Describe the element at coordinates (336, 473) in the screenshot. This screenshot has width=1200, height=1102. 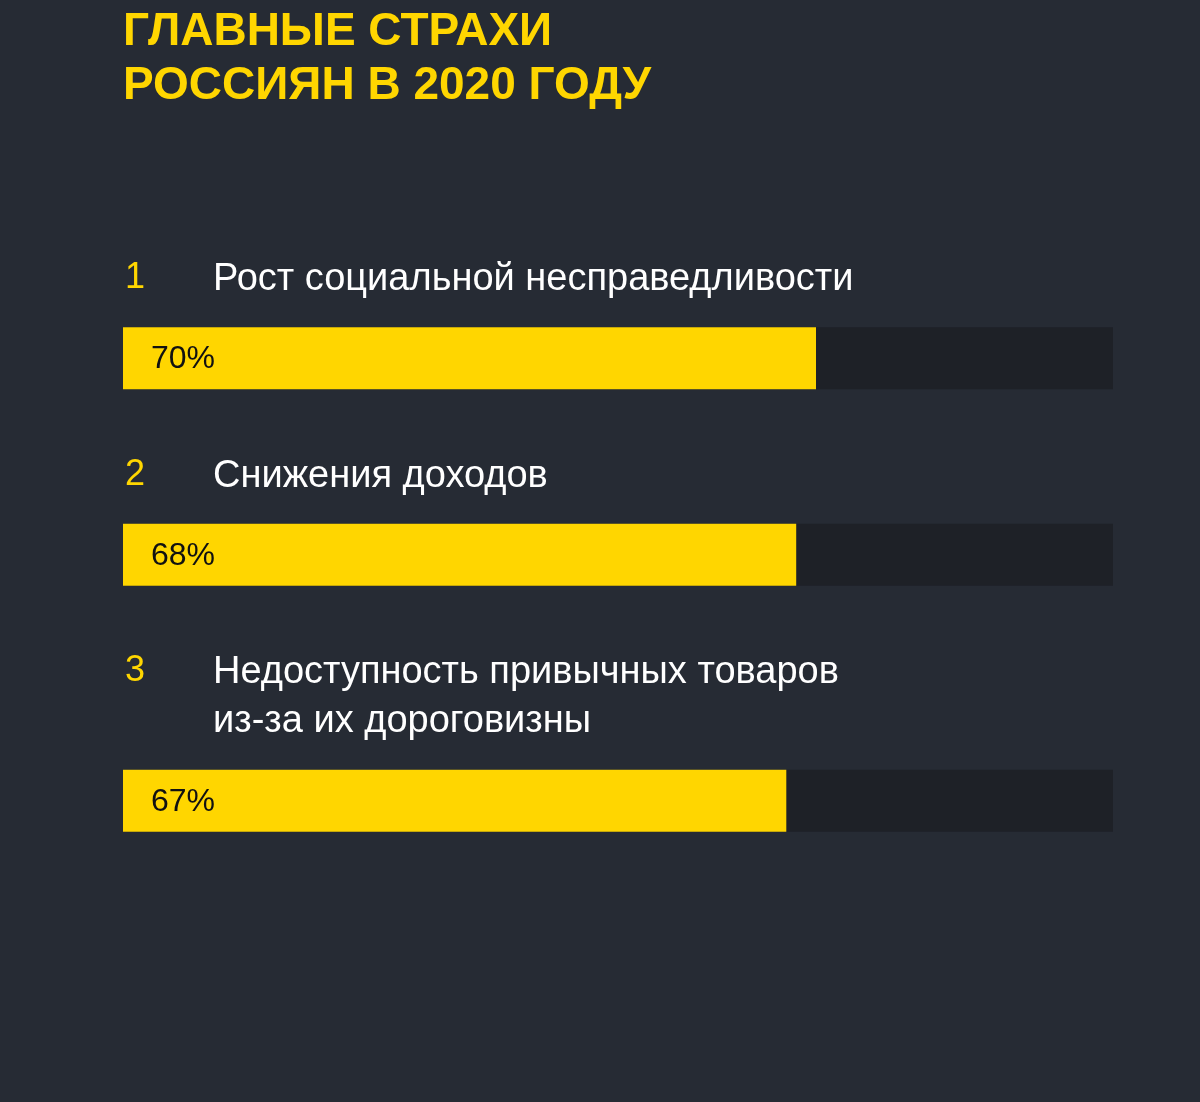
I see `category-label: 2 Снижения доходов` at that location.